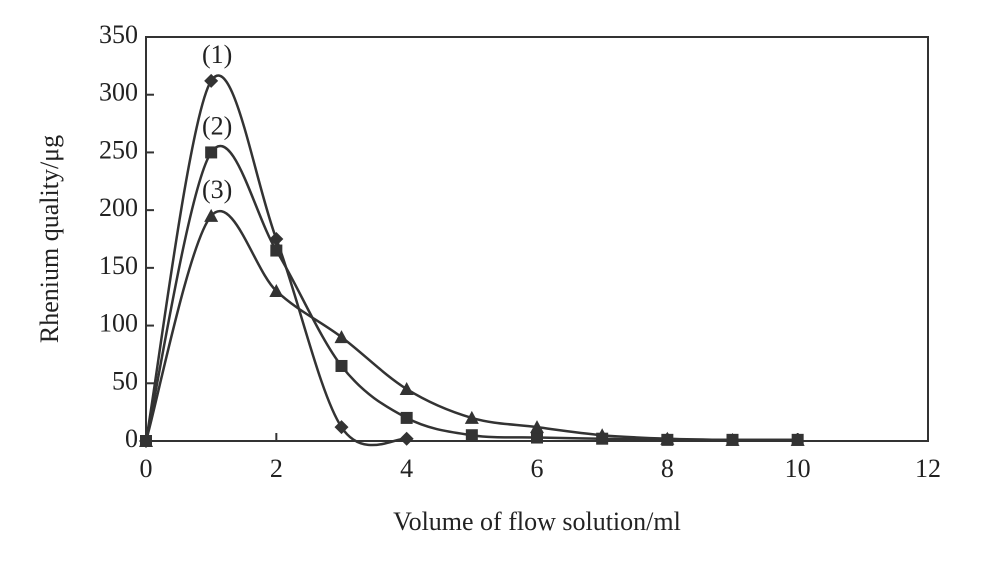  Describe the element at coordinates (276, 468) in the screenshot. I see `x-tick-label: 2` at that location.